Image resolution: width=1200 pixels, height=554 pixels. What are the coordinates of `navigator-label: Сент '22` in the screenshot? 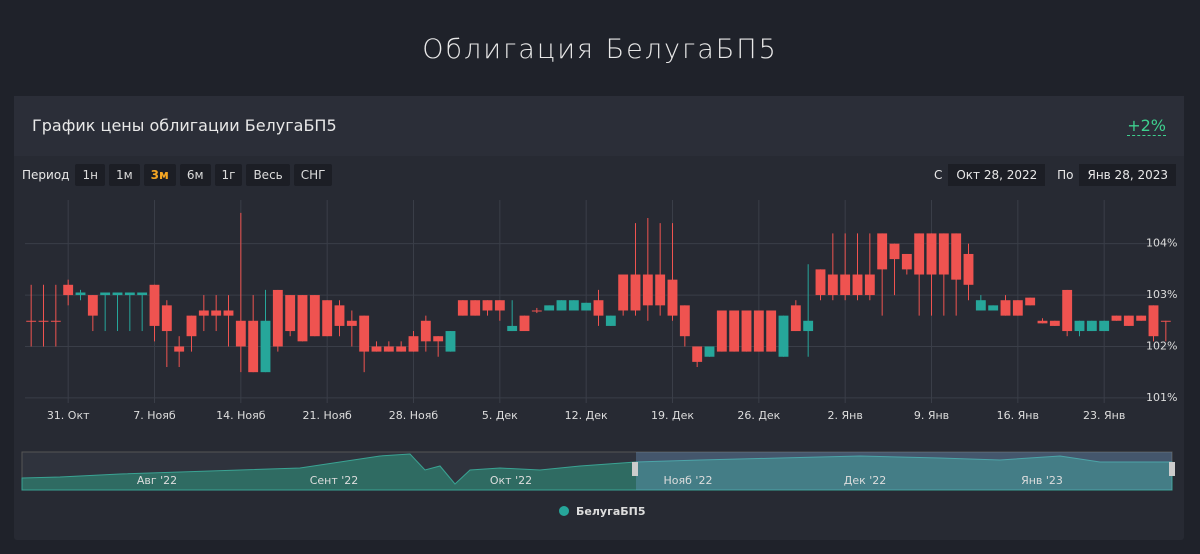 It's located at (334, 480).